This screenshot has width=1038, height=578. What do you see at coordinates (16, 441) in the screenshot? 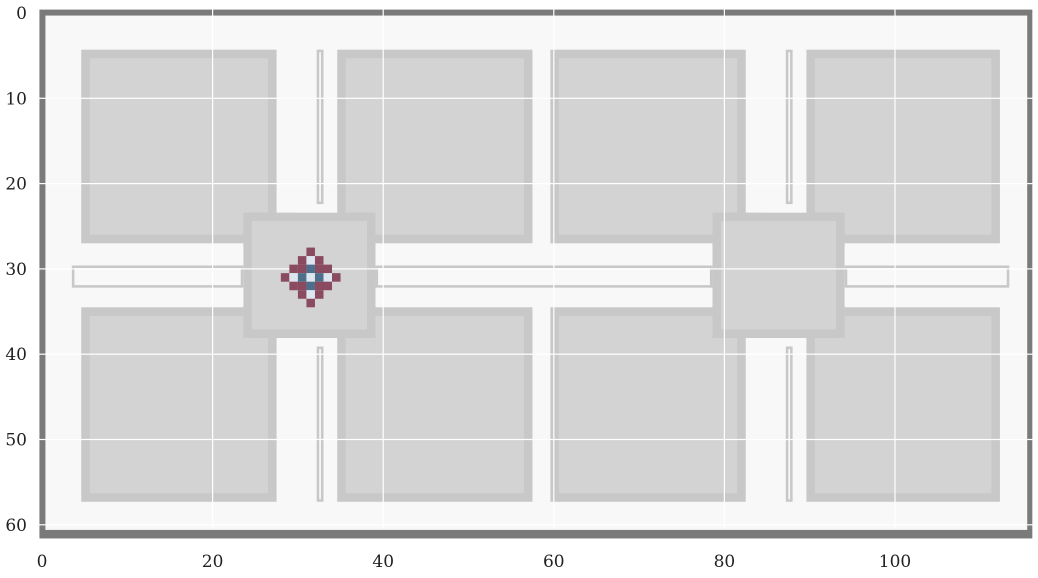
I see `y-tick-label: 50` at bounding box center [16, 441].